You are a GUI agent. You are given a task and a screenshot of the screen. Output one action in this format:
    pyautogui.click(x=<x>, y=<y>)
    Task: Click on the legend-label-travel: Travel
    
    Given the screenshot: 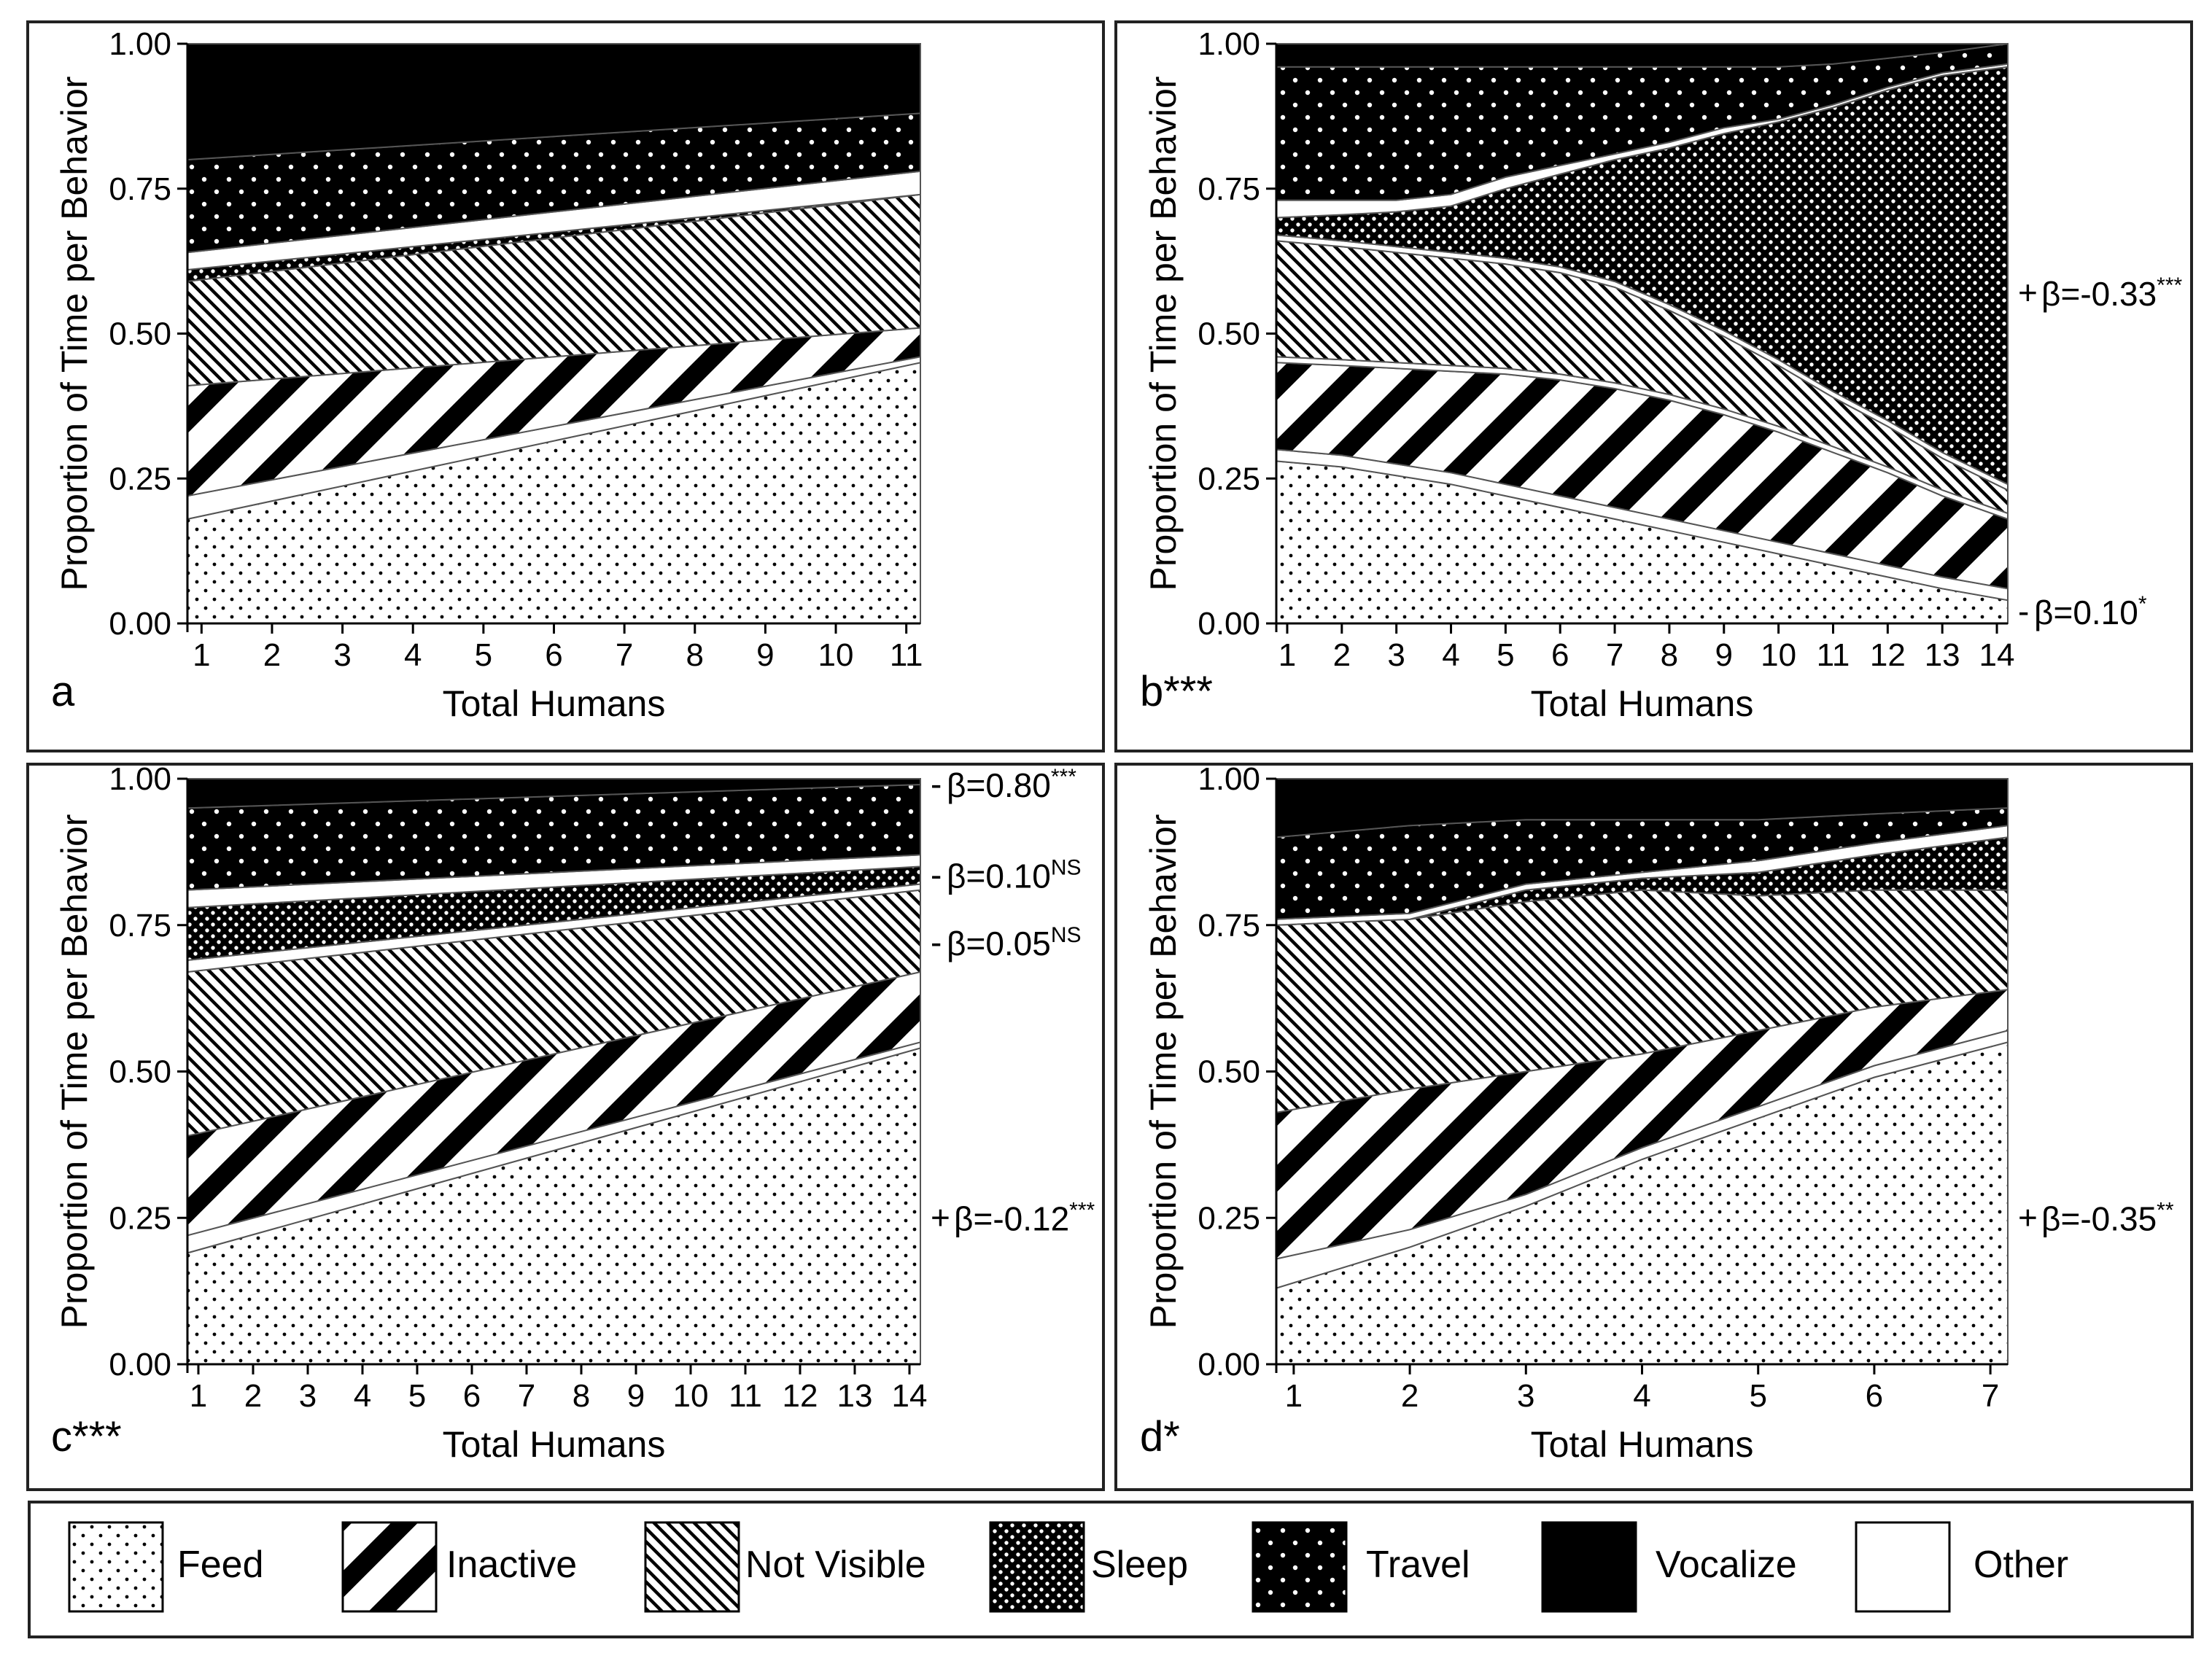 What is the action you would take?
    pyautogui.click(x=1418, y=1565)
    